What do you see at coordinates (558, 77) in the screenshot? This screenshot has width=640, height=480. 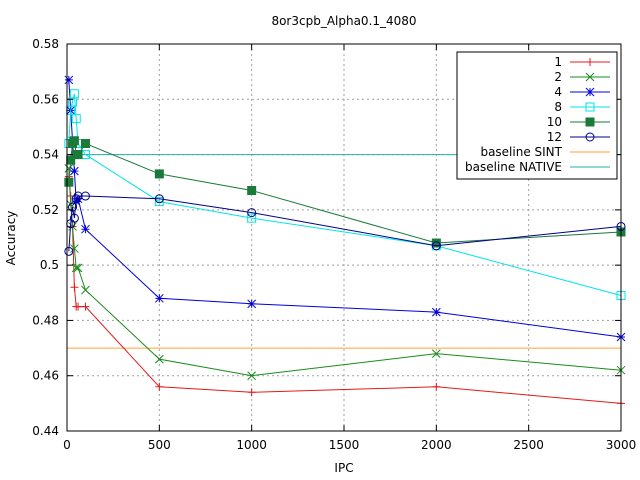 I see `legend-label: 2` at bounding box center [558, 77].